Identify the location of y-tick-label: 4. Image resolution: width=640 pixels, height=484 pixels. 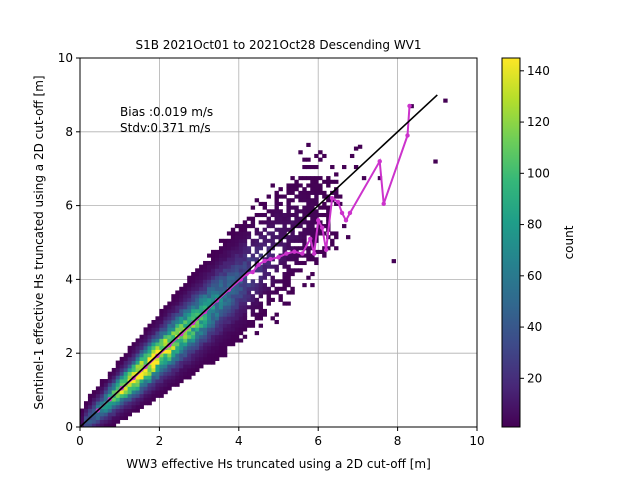
(69, 279).